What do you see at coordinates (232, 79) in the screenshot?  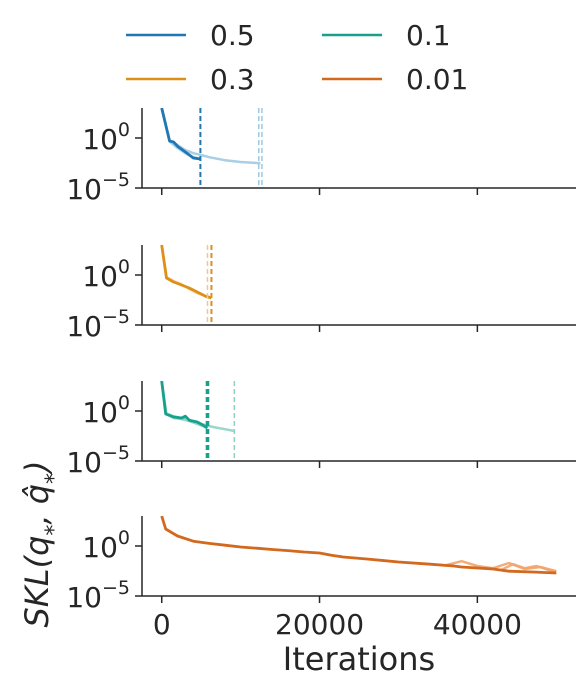 I see `legend-label: 0.3` at bounding box center [232, 79].